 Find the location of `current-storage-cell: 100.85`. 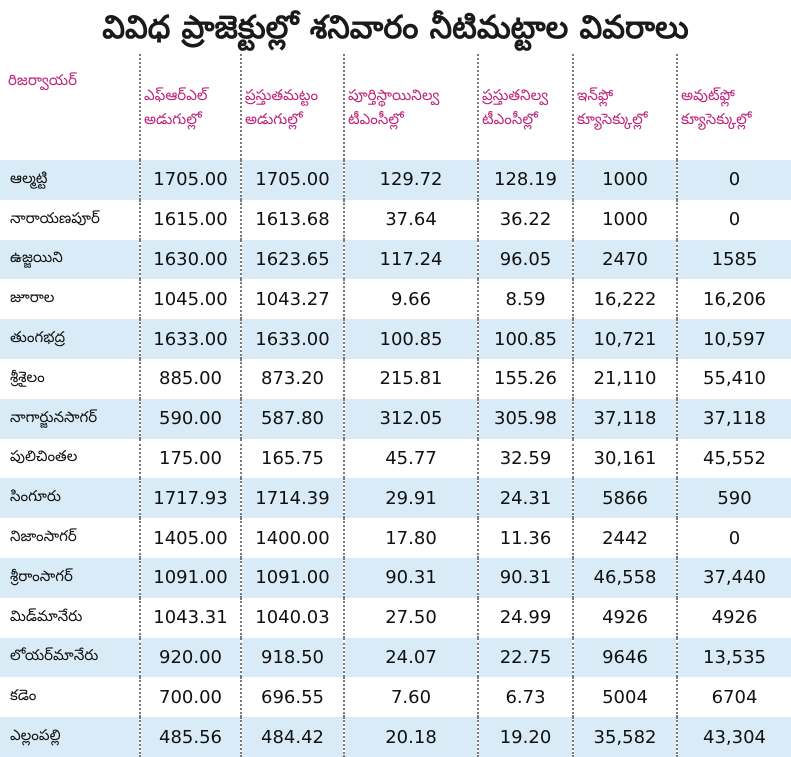

current-storage-cell: 100.85 is located at coordinates (526, 339).